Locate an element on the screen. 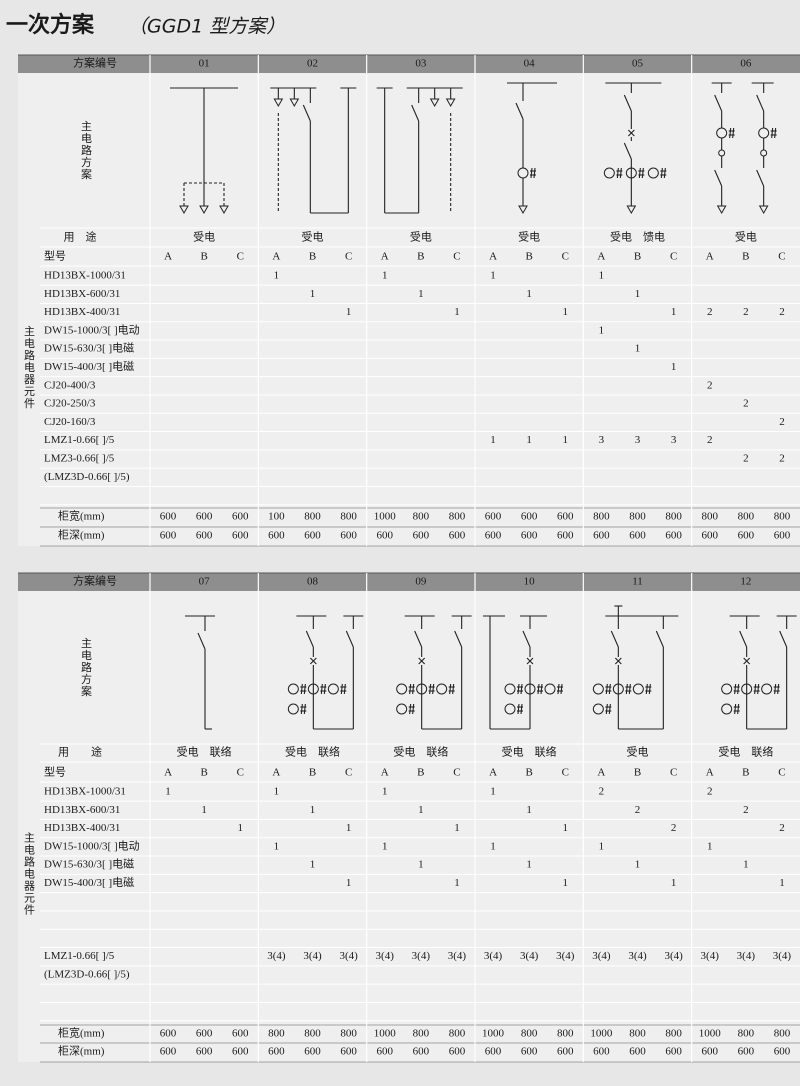 This screenshot has width=800, height=1086. component-count: 3 is located at coordinates (638, 440).